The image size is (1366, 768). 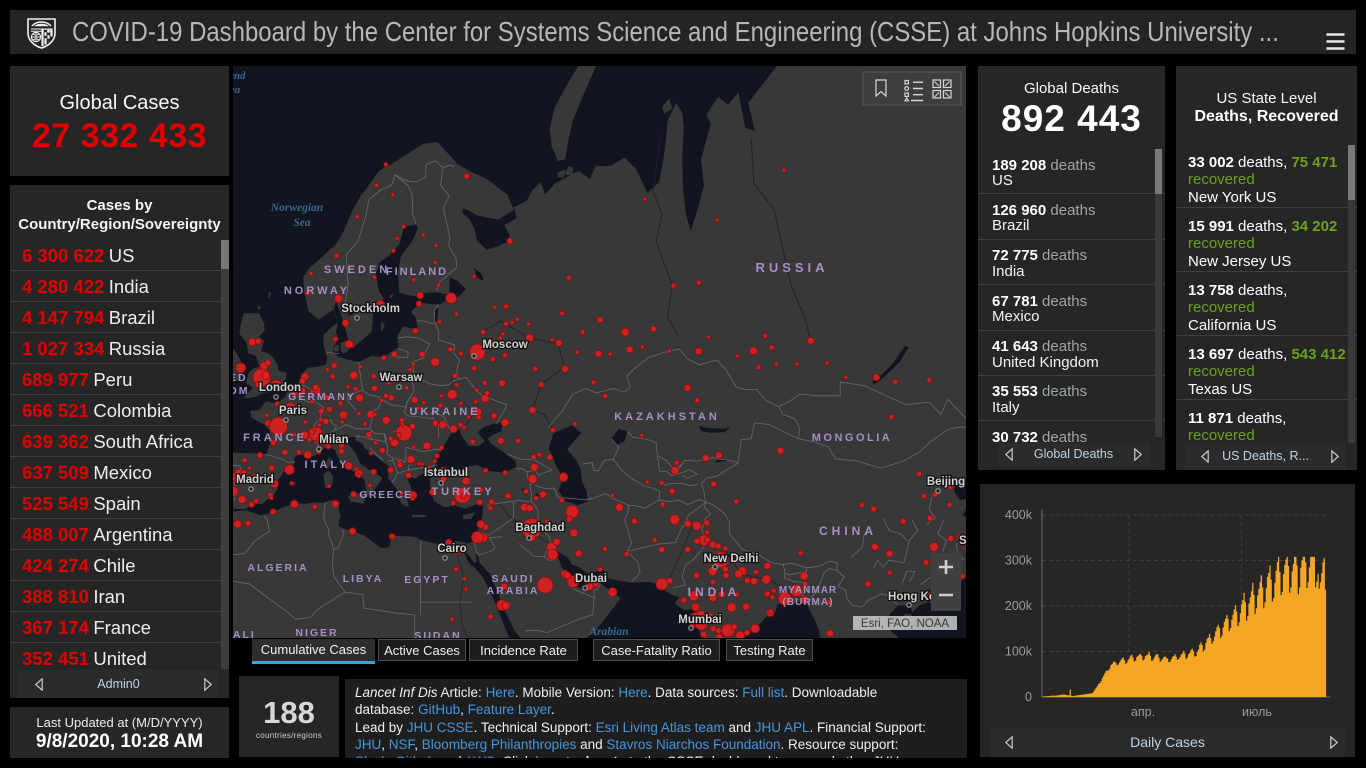 What do you see at coordinates (255, 480) in the screenshot?
I see `svg-text: Madrid` at bounding box center [255, 480].